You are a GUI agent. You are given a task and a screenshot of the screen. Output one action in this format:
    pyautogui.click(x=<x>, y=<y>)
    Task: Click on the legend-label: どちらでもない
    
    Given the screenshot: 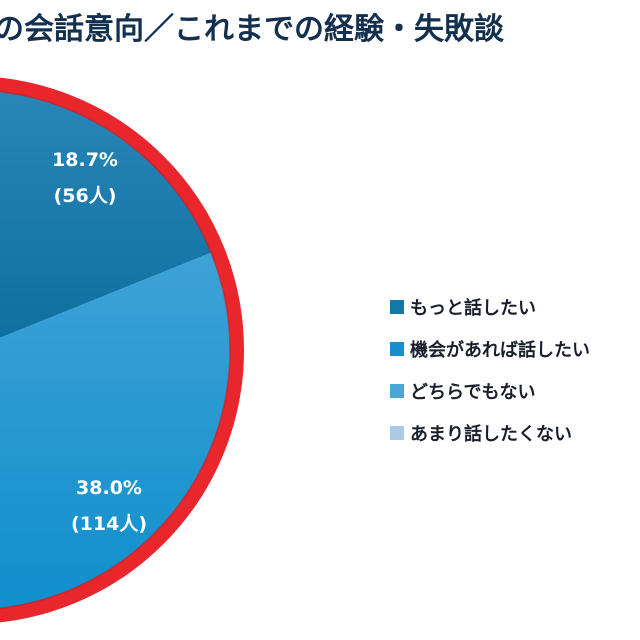 What is the action you would take?
    pyautogui.click(x=473, y=392)
    